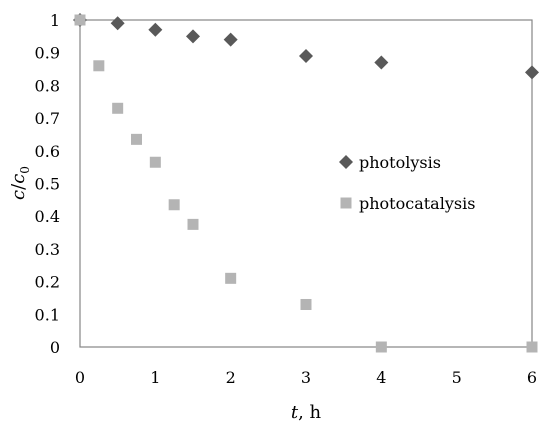 This screenshot has height=428, width=550. I want to click on x-tick-label: 5, so click(457, 377).